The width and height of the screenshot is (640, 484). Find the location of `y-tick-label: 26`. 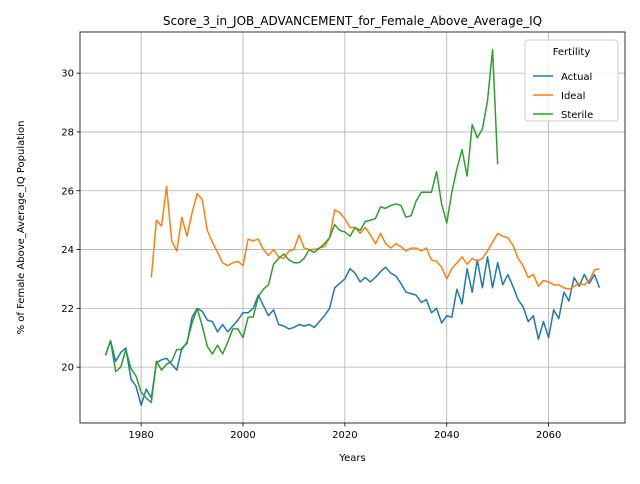

y-tick-label: 26 is located at coordinates (67, 191).